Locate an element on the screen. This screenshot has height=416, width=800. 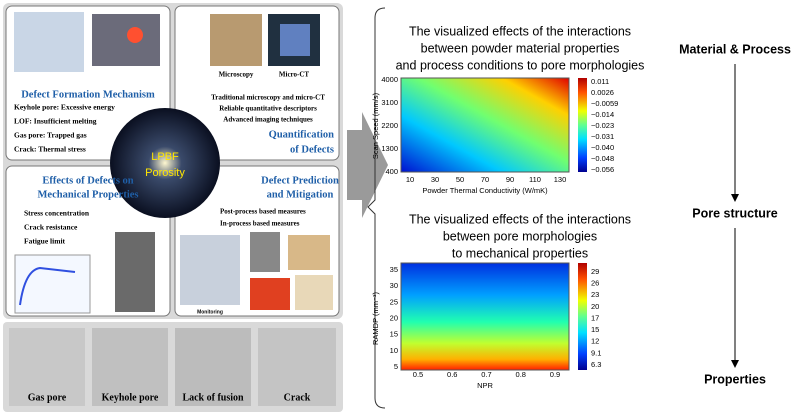
bullet: In-process based measures is located at coordinates (260, 224).